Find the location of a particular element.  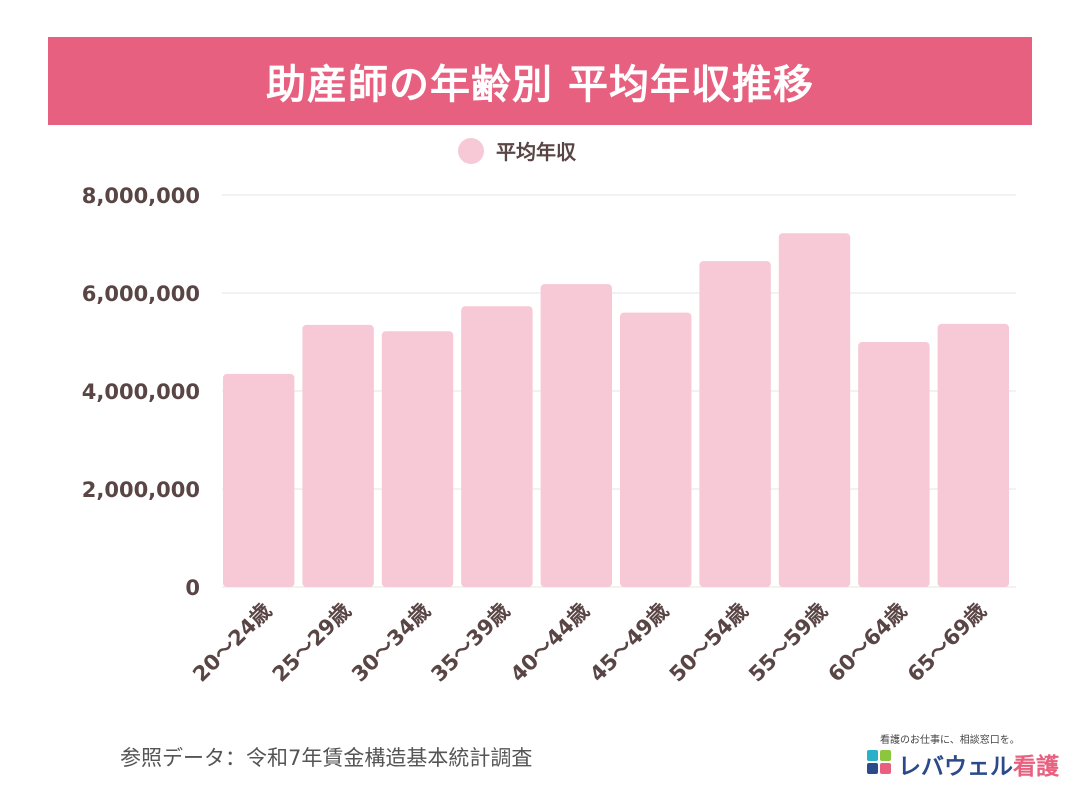

source-note: 参照データ：令和7年賃金構造基本統計調査 is located at coordinates (326, 758).